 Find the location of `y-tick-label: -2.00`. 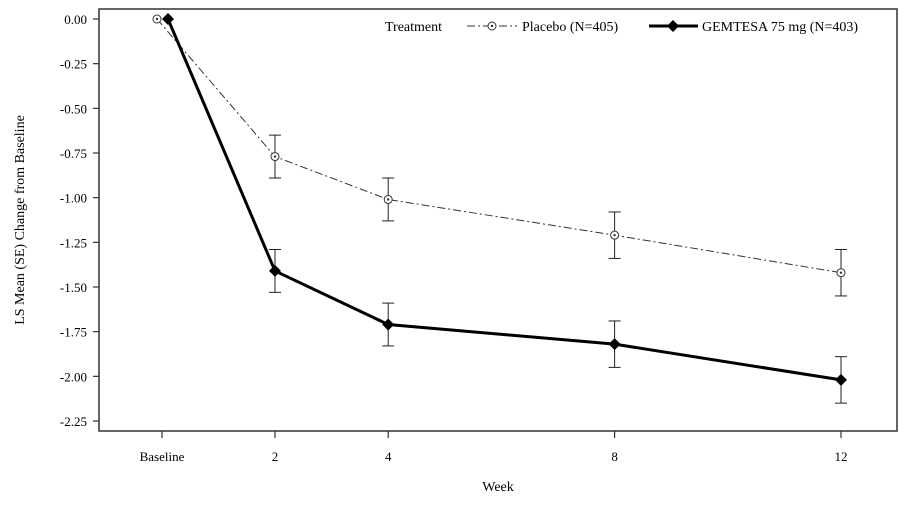

y-tick-label: -2.00 is located at coordinates (73, 376).